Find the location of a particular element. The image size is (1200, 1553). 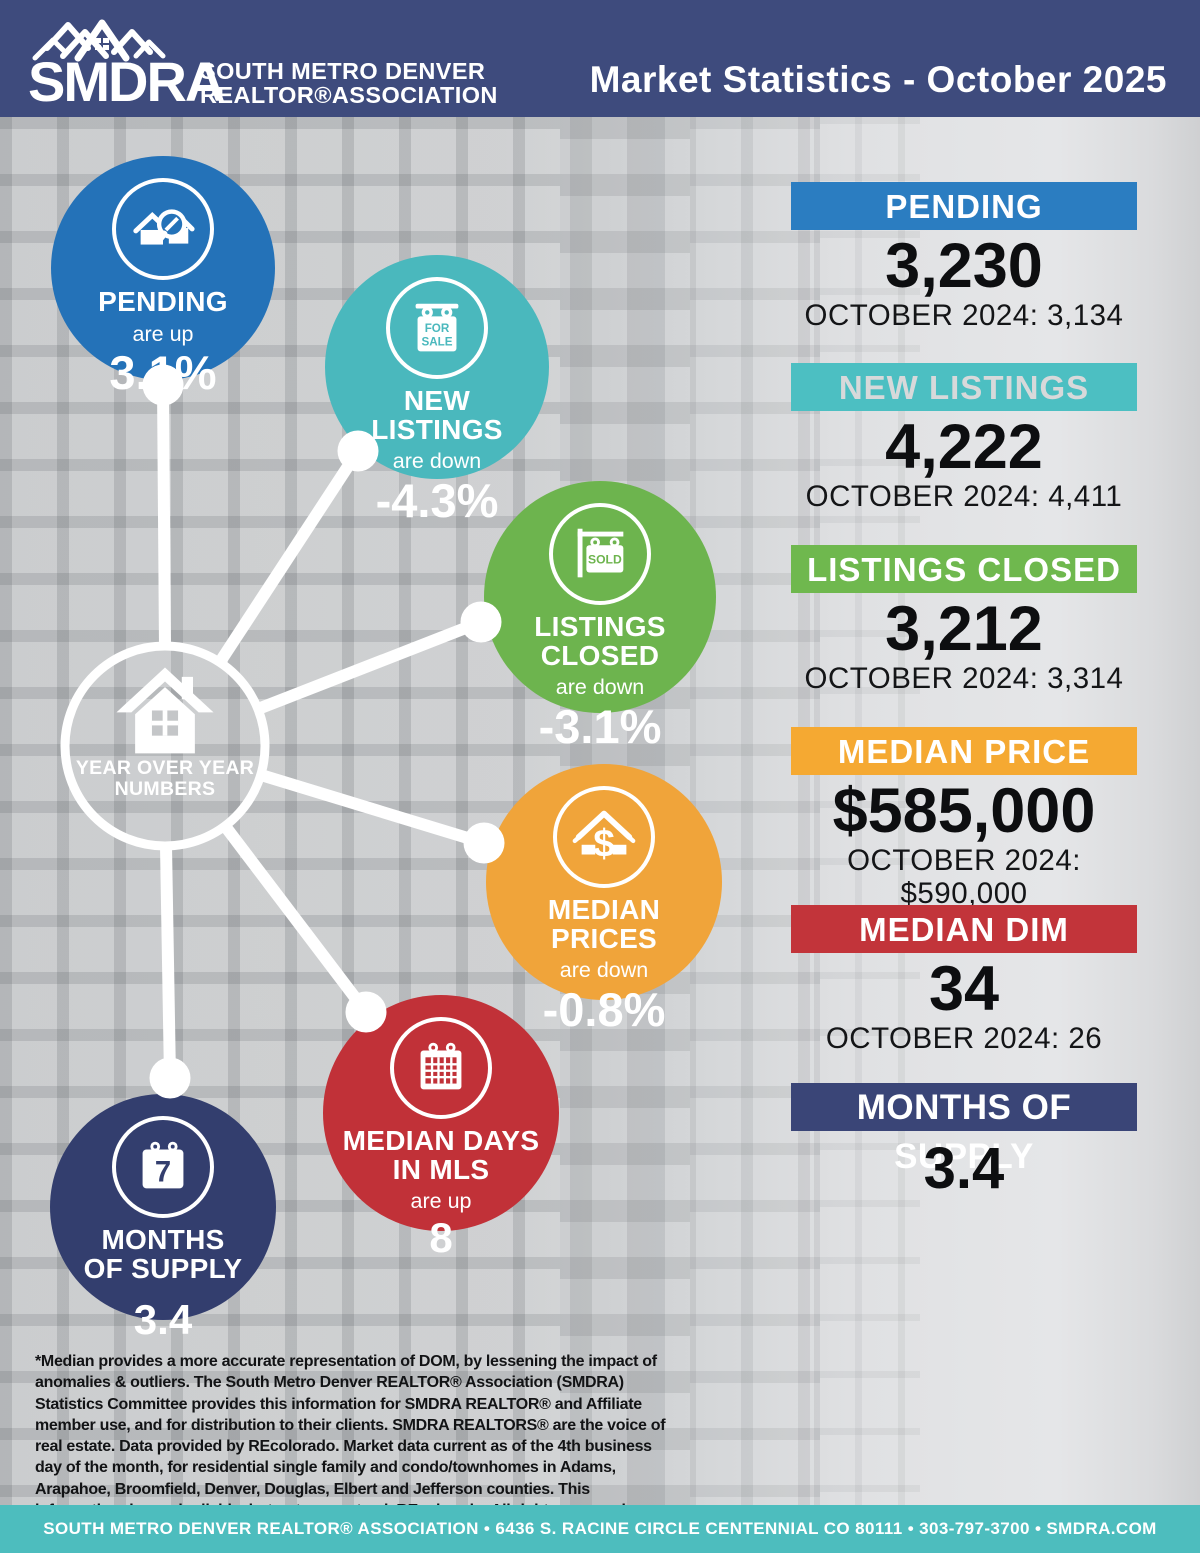

stat-block-months-of-supply: MONTHS OF SUPPLY 3.4 is located at coordinates (964, 1142).